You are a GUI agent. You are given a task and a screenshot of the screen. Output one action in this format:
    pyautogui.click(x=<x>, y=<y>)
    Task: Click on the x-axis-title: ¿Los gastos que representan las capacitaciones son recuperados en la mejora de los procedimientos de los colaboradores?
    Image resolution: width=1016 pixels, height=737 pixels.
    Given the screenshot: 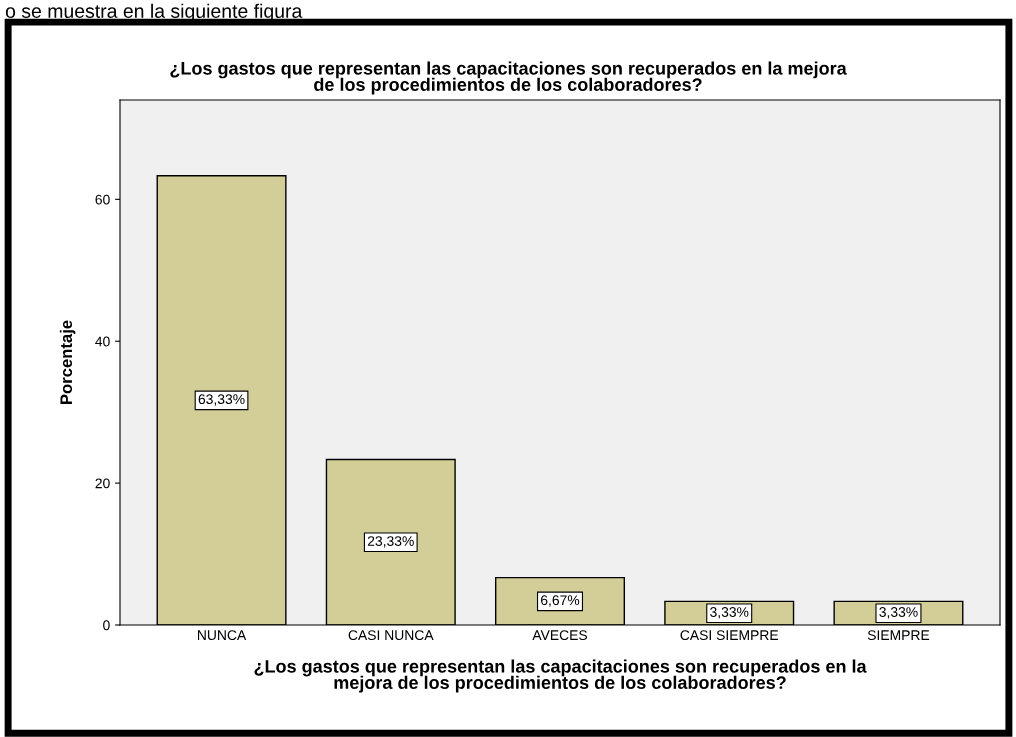 What is the action you would take?
    pyautogui.click(x=560, y=676)
    